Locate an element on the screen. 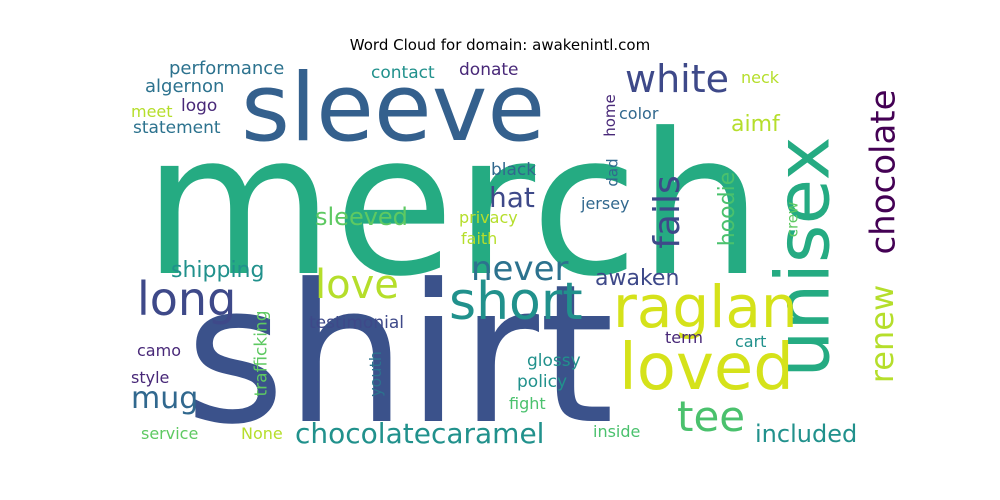 This screenshot has height=500, width=1000. word-neck: neck is located at coordinates (760, 77).